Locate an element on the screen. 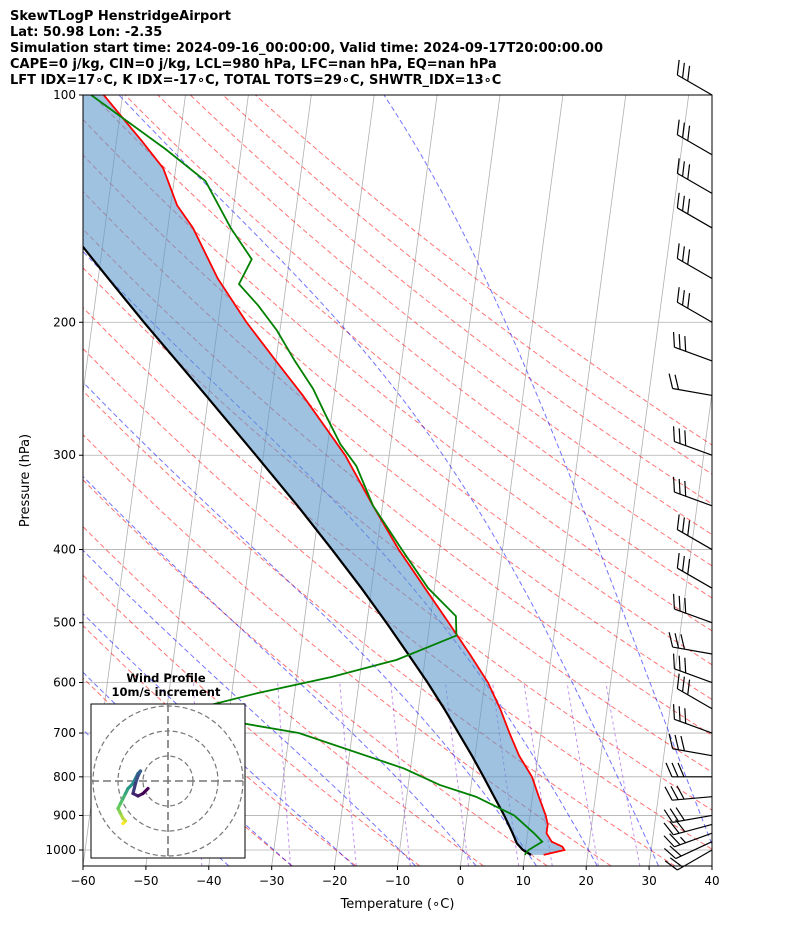 The width and height of the screenshot is (794, 937). x-tick-label: −40 is located at coordinates (208, 881).